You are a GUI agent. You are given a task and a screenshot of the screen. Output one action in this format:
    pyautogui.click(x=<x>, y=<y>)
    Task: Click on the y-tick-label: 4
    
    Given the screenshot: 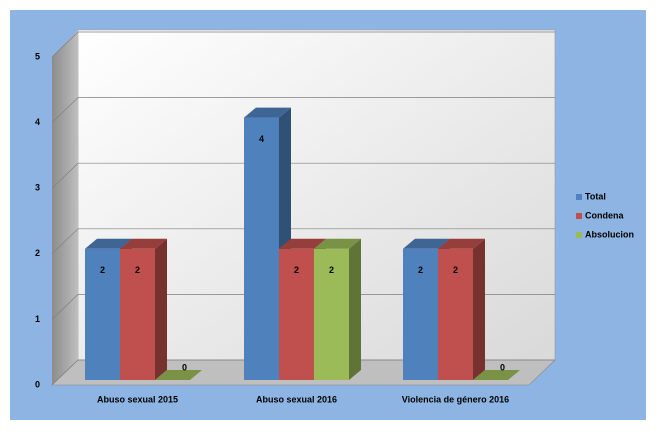 What is the action you would take?
    pyautogui.click(x=37, y=122)
    